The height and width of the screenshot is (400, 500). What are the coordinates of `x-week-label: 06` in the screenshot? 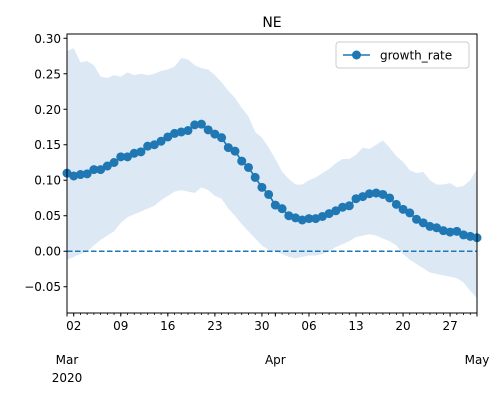 It's located at (308, 326).